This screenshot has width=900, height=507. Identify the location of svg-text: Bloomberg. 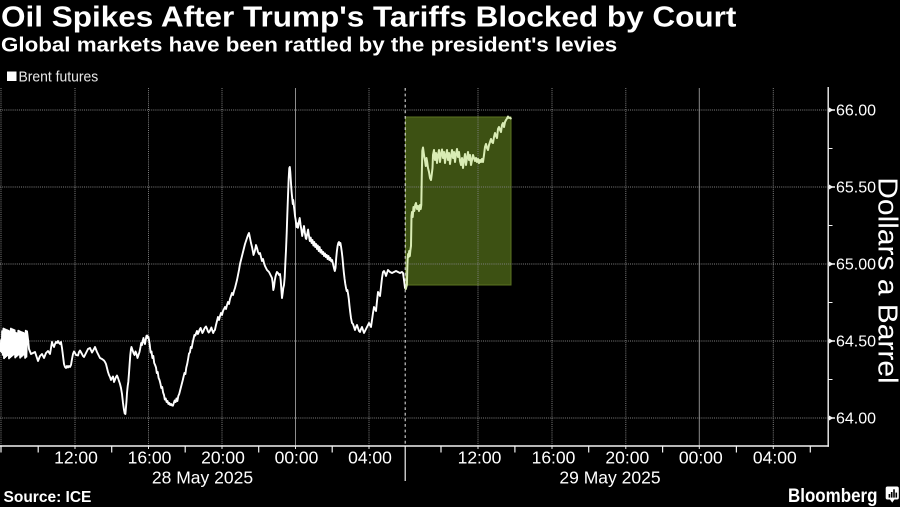
(832, 495).